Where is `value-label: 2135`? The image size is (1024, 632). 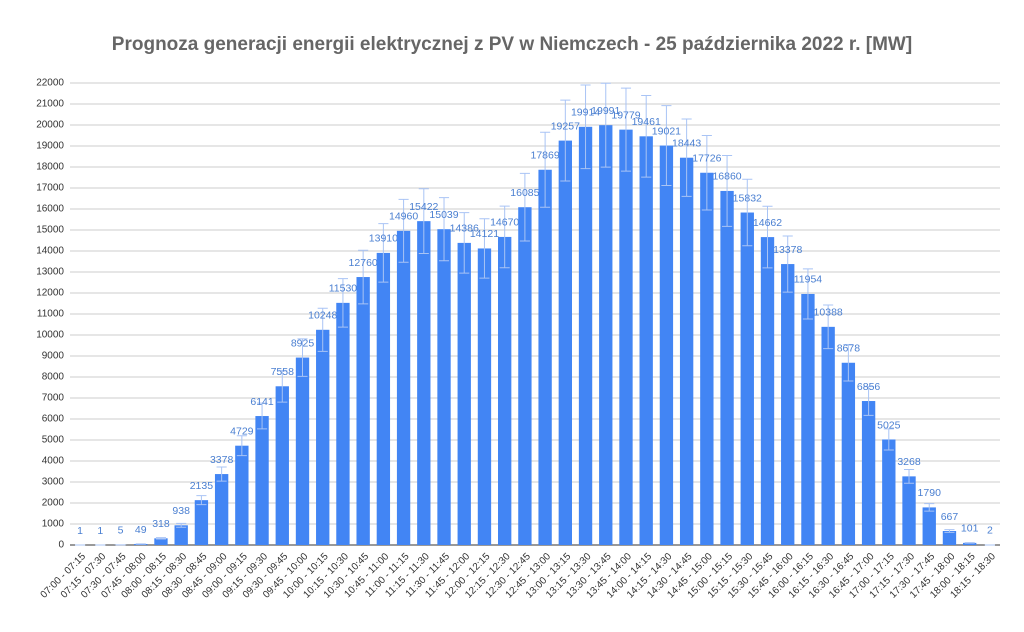 value-label: 2135 is located at coordinates (202, 486).